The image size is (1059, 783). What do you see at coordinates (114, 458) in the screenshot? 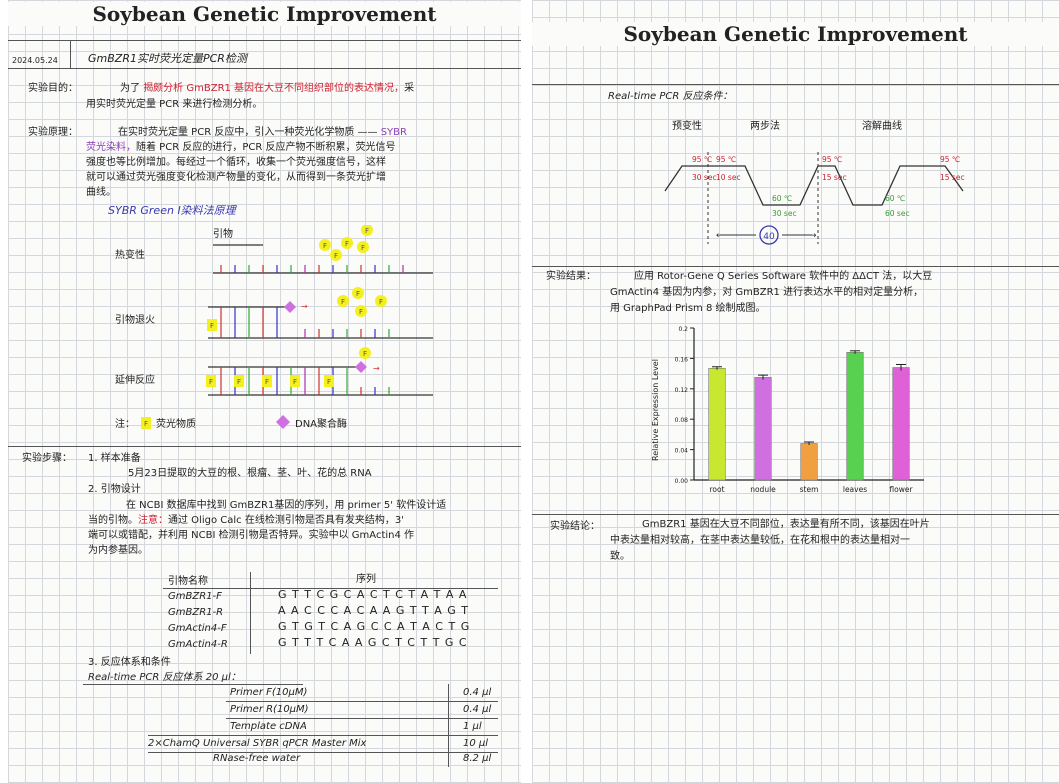
I see `step1-title: 1. 样本准备` at bounding box center [114, 458].